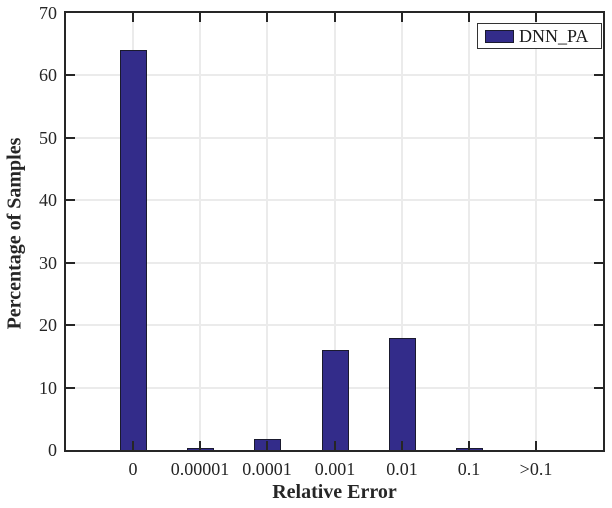 This screenshot has height=508, width=612. Describe the element at coordinates (48, 138) in the screenshot. I see `y-tick-label-50: 50` at that location.